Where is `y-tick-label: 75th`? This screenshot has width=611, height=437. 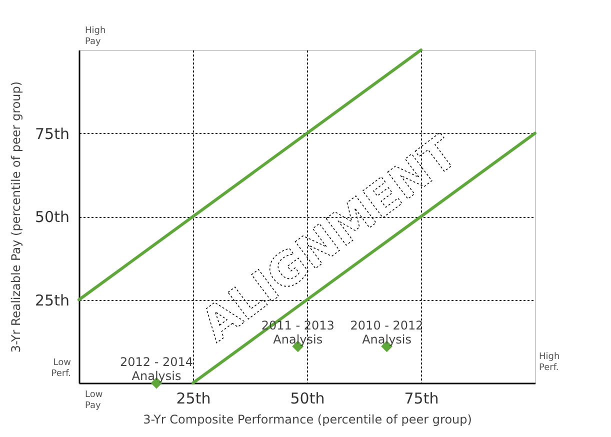
y-tick-label: 75th is located at coordinates (52, 133).